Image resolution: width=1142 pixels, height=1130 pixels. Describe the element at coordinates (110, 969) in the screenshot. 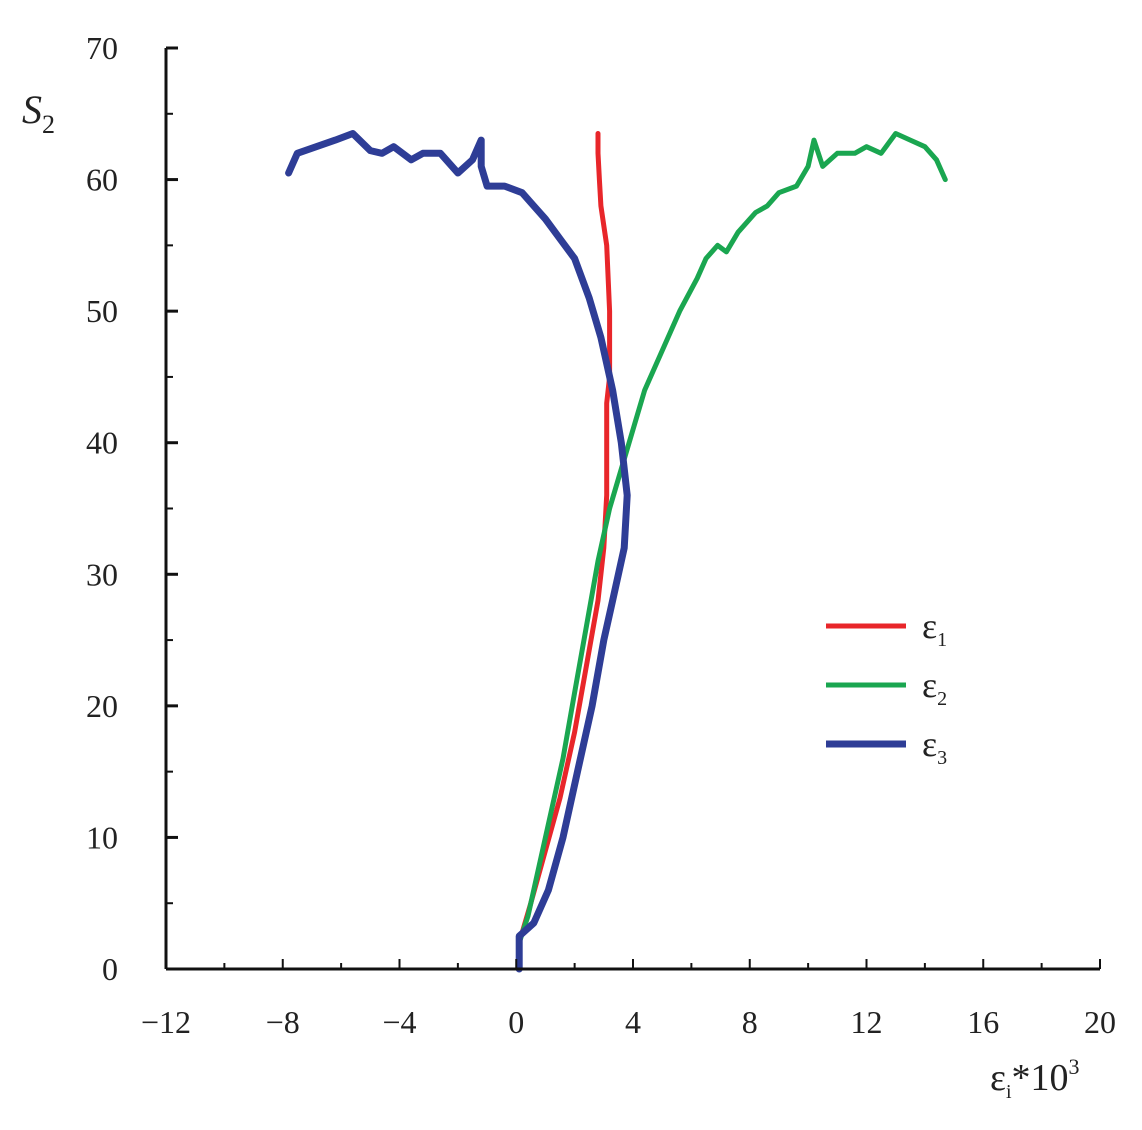

I see `y-tick-label: 0` at that location.